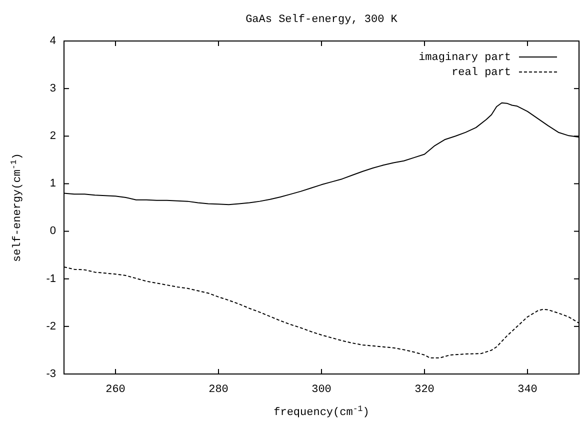 The image size is (580, 423). Describe the element at coordinates (322, 390) in the screenshot. I see `x-tick-label: 300` at that location.